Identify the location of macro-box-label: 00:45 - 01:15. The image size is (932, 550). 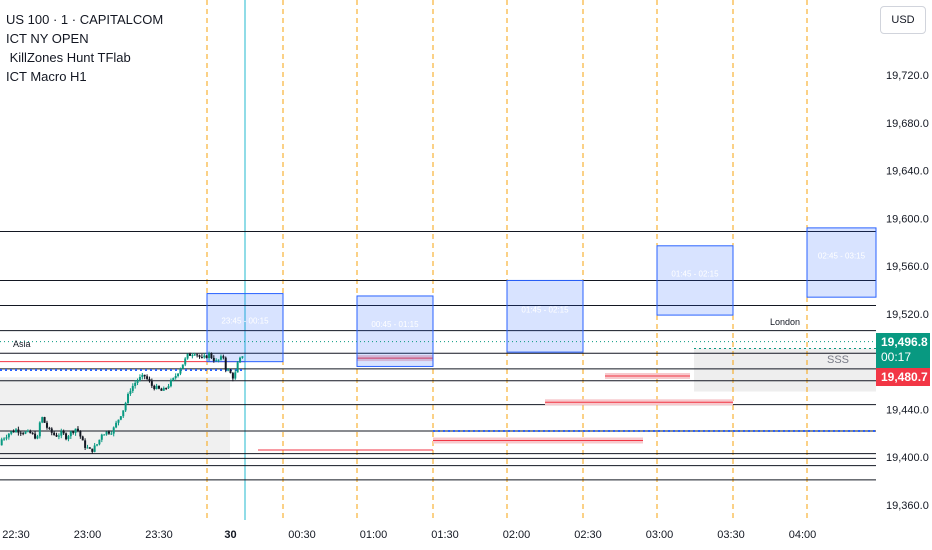
(395, 324).